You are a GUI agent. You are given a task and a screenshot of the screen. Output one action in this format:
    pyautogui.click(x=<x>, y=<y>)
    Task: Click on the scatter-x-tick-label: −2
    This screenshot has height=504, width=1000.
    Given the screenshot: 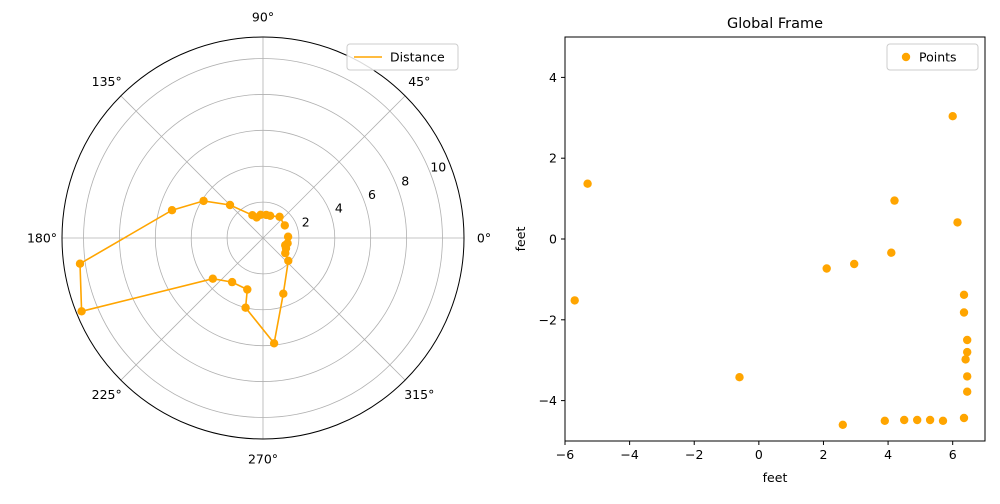 What is the action you would take?
    pyautogui.click(x=694, y=454)
    